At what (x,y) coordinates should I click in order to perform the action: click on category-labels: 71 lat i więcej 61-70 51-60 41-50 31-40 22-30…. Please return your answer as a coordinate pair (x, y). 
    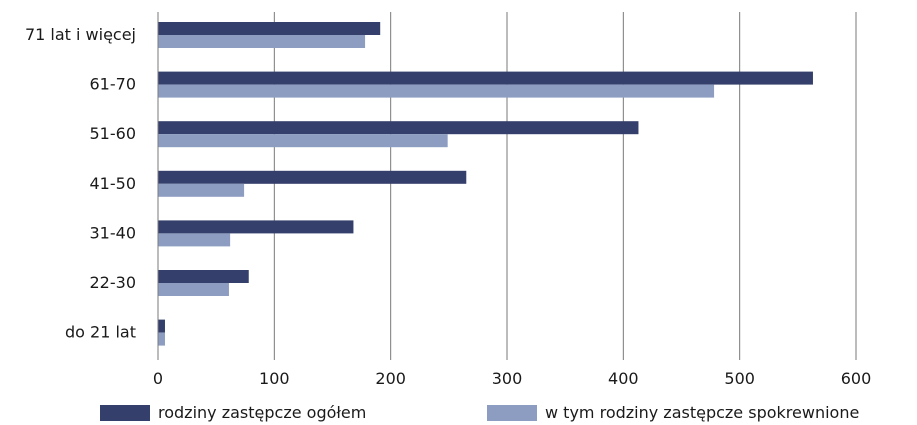
    Looking at the image, I should click on (80, 183).